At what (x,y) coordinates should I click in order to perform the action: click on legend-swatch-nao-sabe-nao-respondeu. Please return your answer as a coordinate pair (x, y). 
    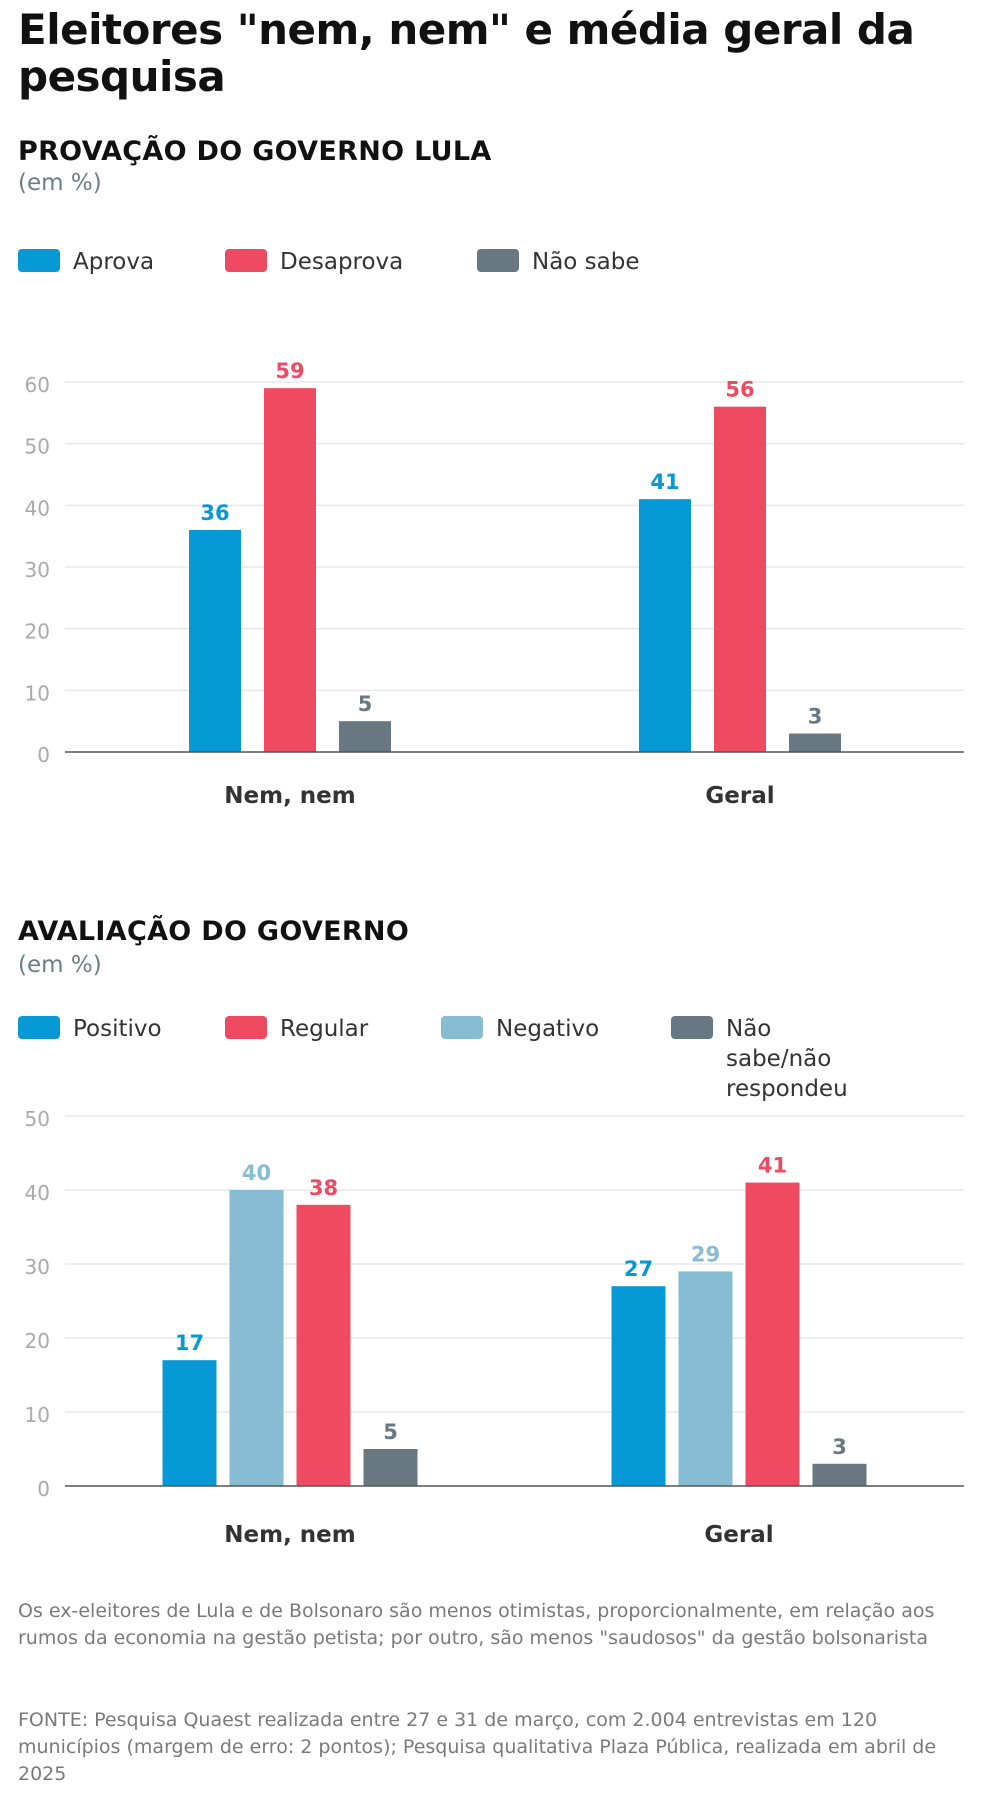
    Looking at the image, I should click on (692, 1027).